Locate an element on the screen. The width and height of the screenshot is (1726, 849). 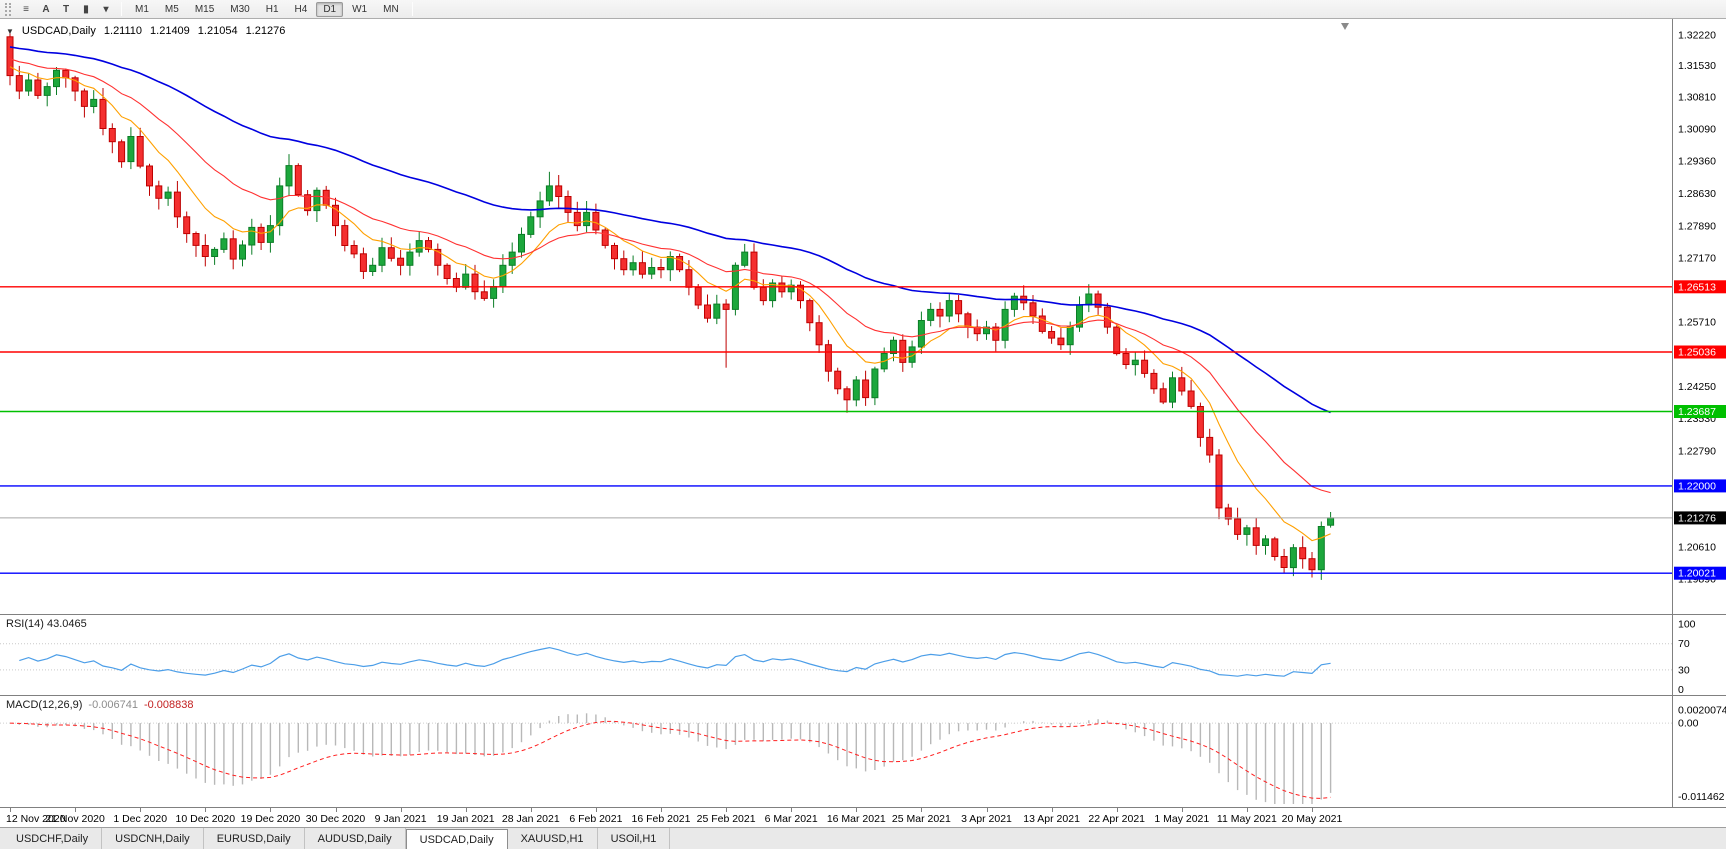
svg-text: 1.21276 is located at coordinates (1697, 518).